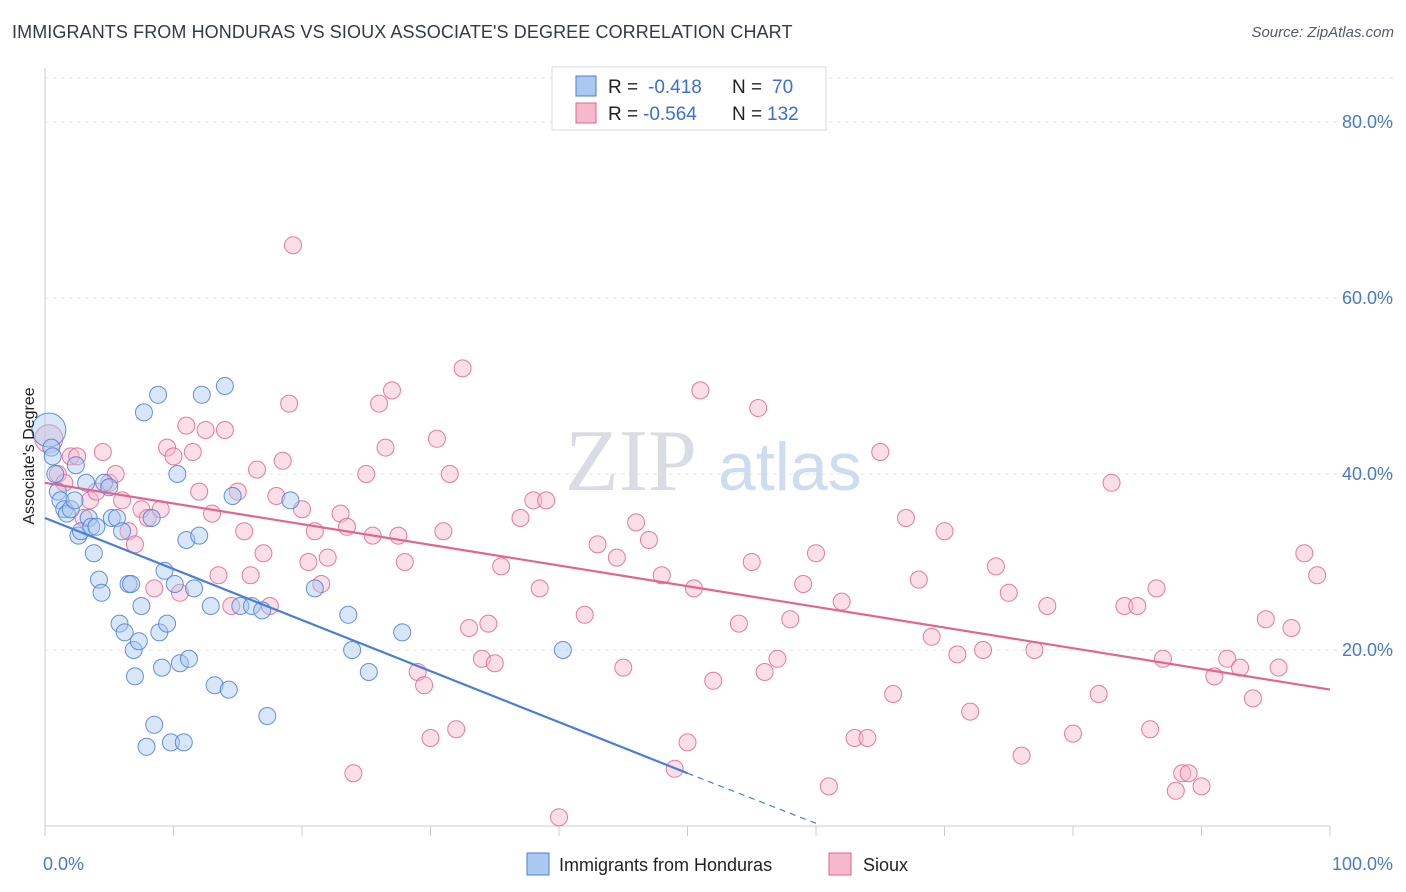 This screenshot has width=1406, height=892. I want to click on y-tick-label-3: 80.0%, so click(1367, 122).